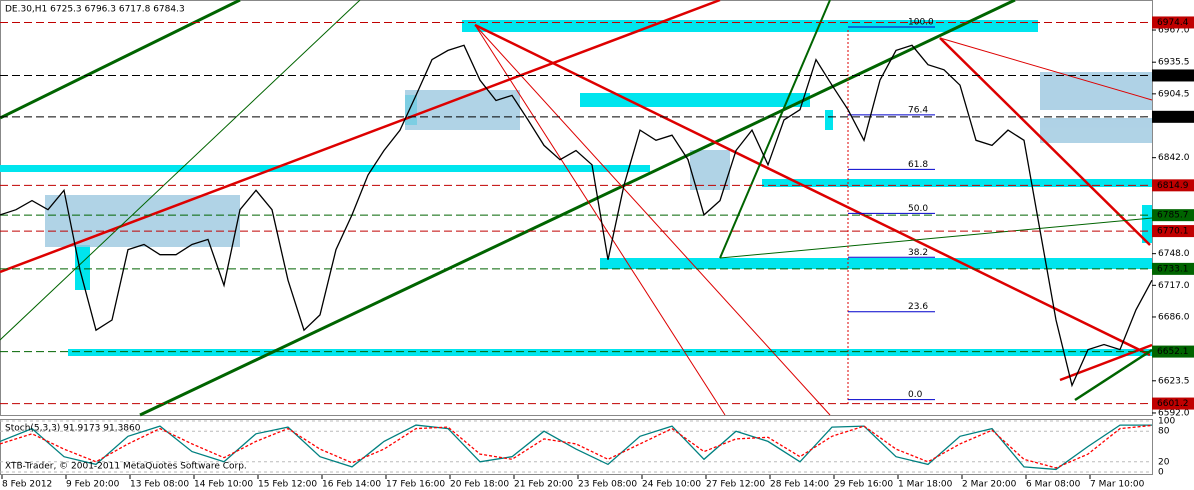 This screenshot has height=490, width=1194. I want to click on y-tick-label: 6904.5, so click(1174, 94).